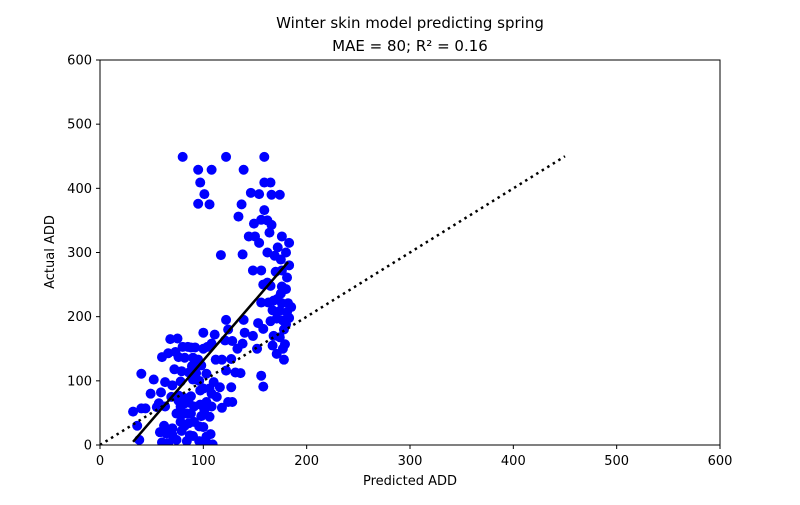 Image resolution: width=800 pixels, height=505 pixels. What do you see at coordinates (513, 461) in the screenshot?
I see `x-tick-label: 400` at bounding box center [513, 461].